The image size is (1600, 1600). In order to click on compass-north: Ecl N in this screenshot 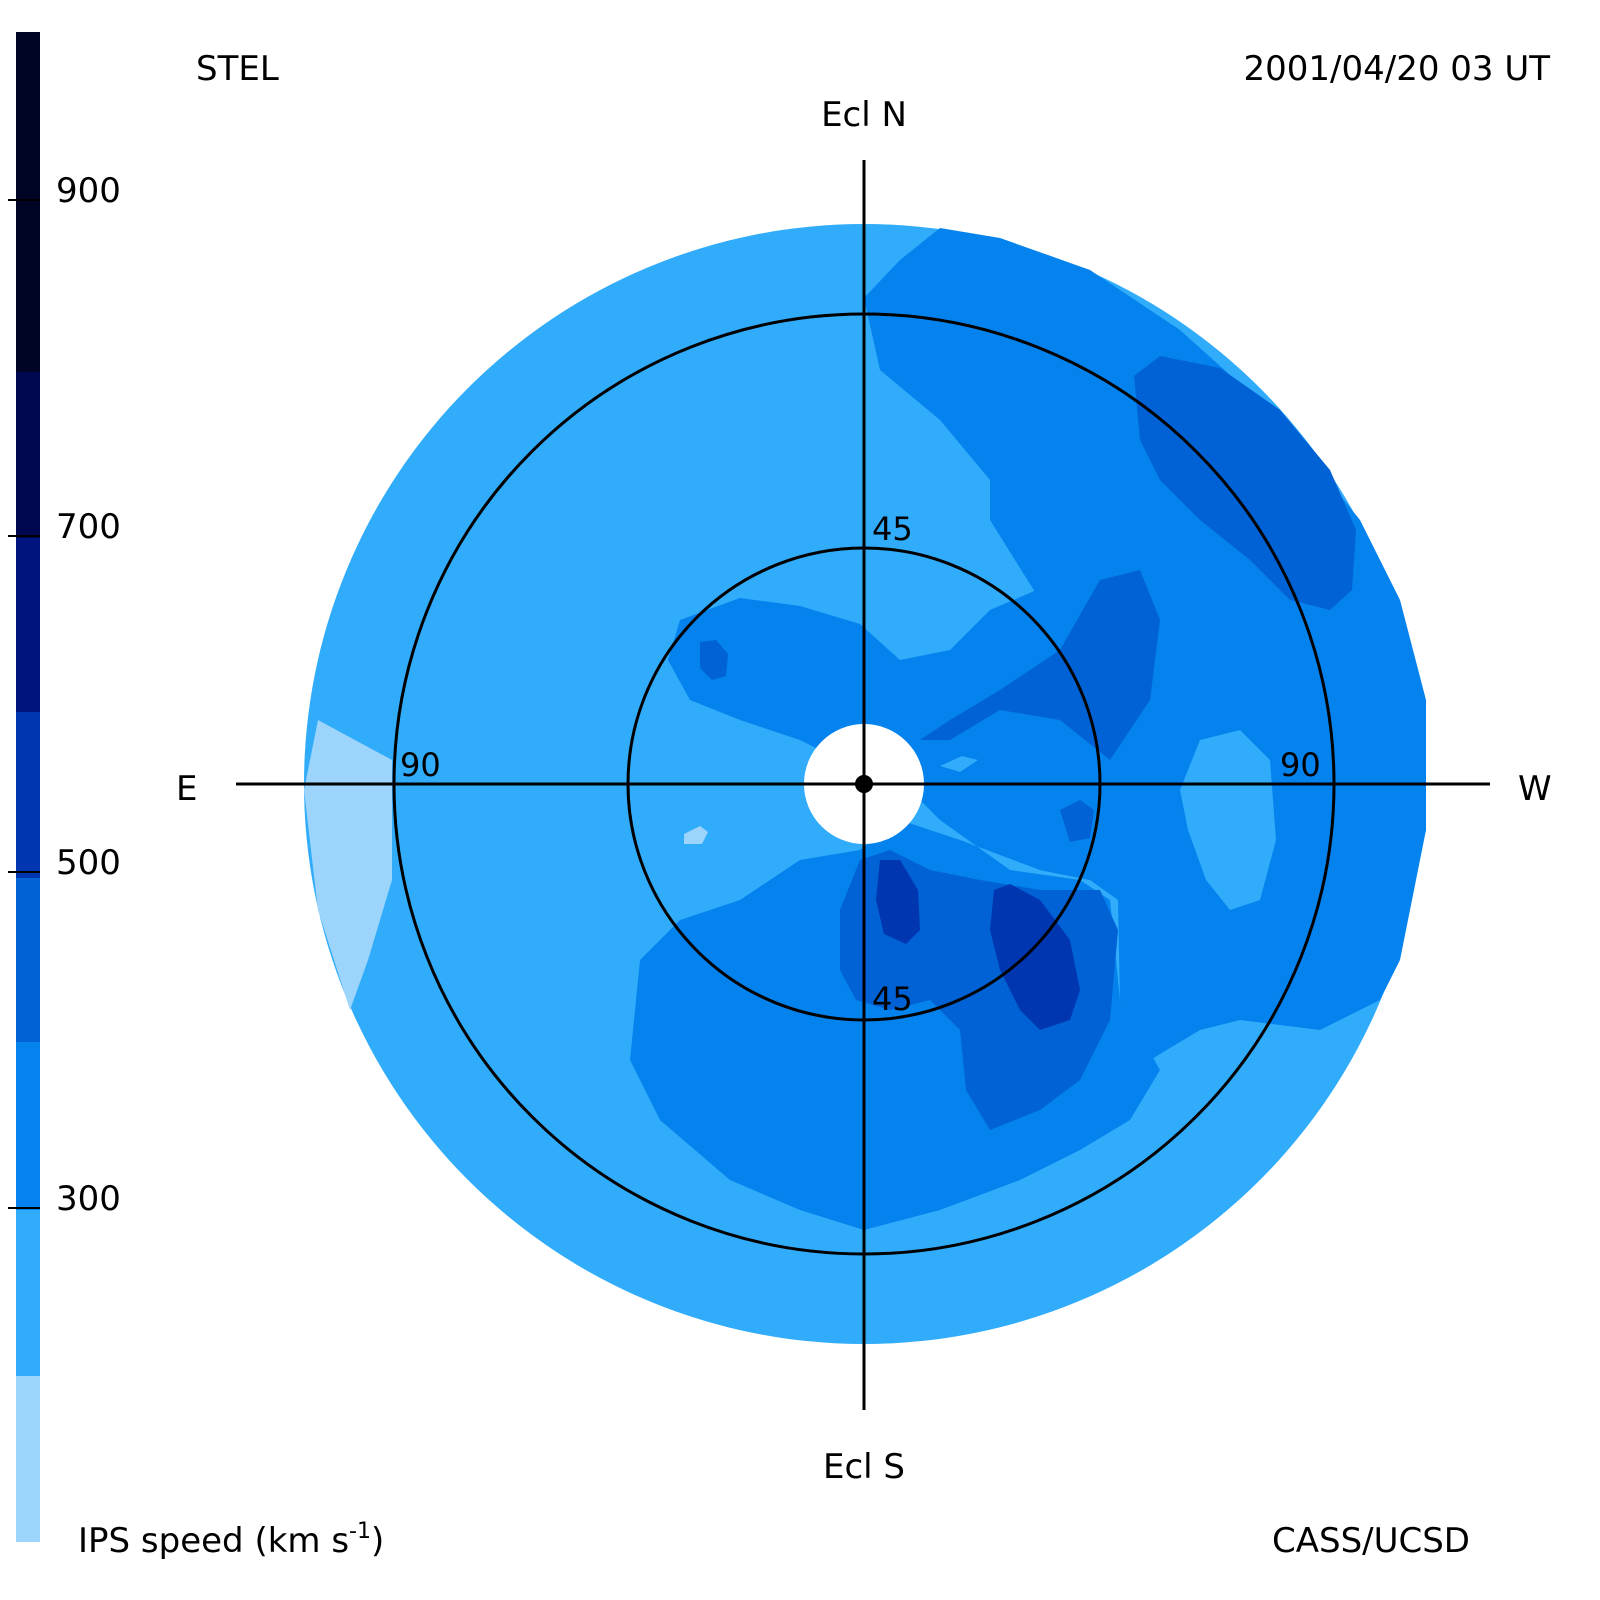, I will do `click(864, 115)`.